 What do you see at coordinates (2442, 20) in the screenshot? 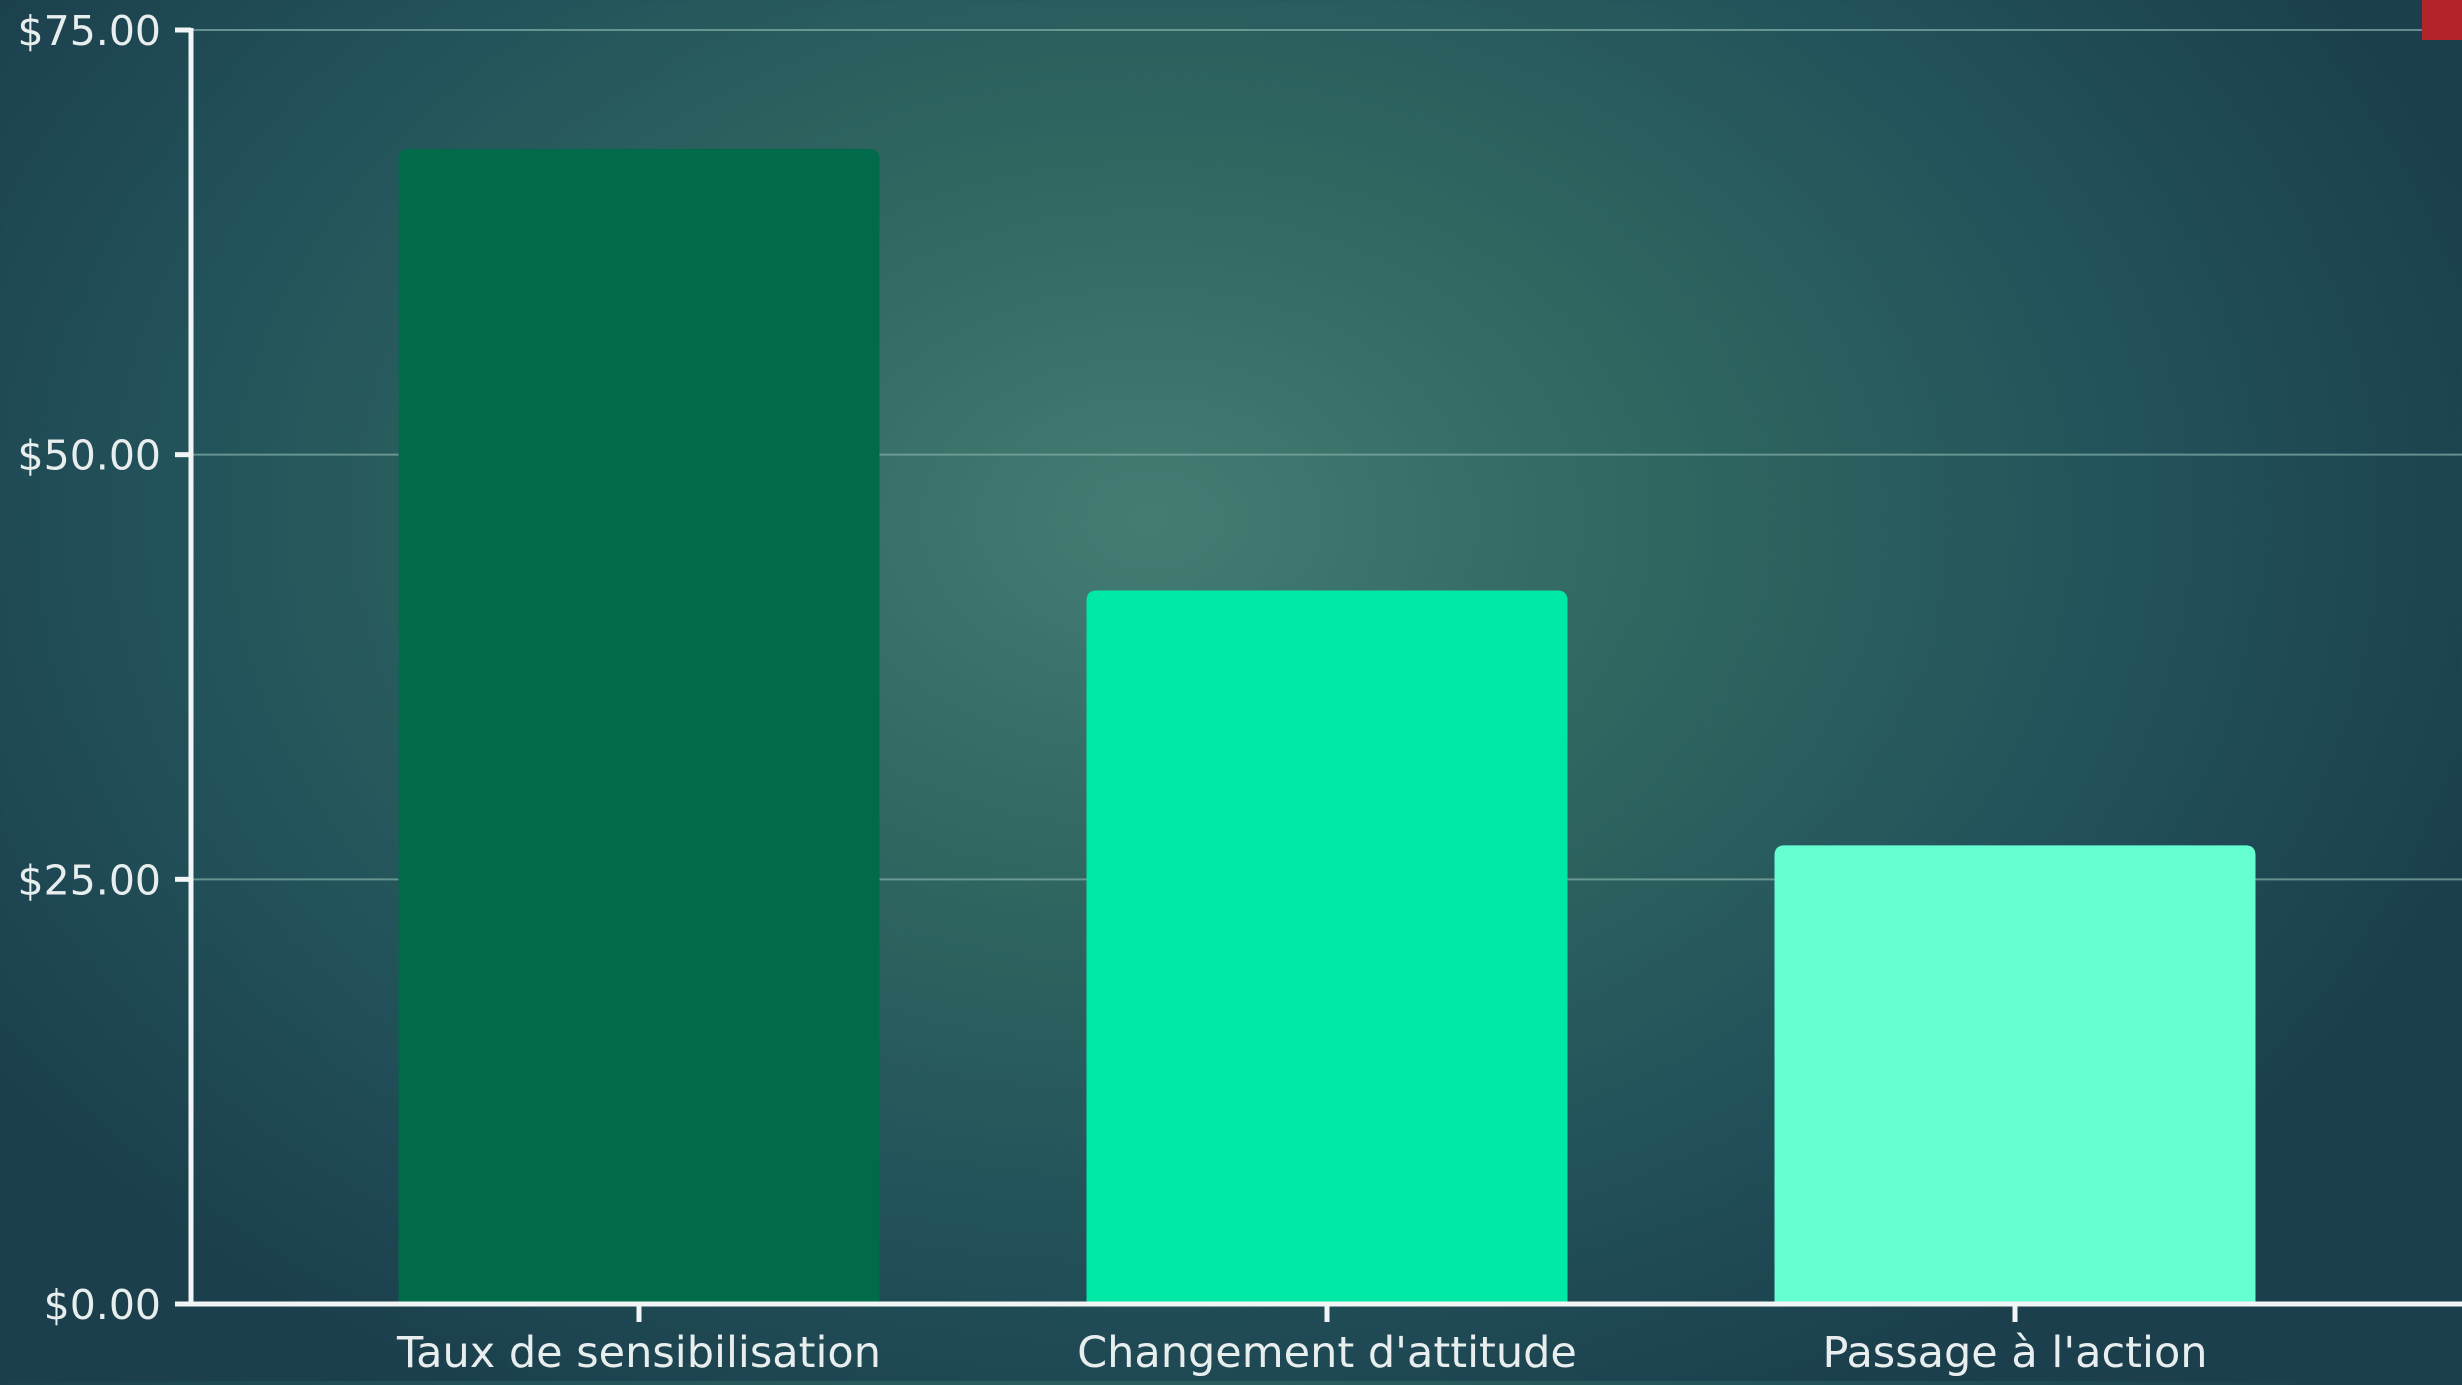
I see `corner-marker` at bounding box center [2442, 20].